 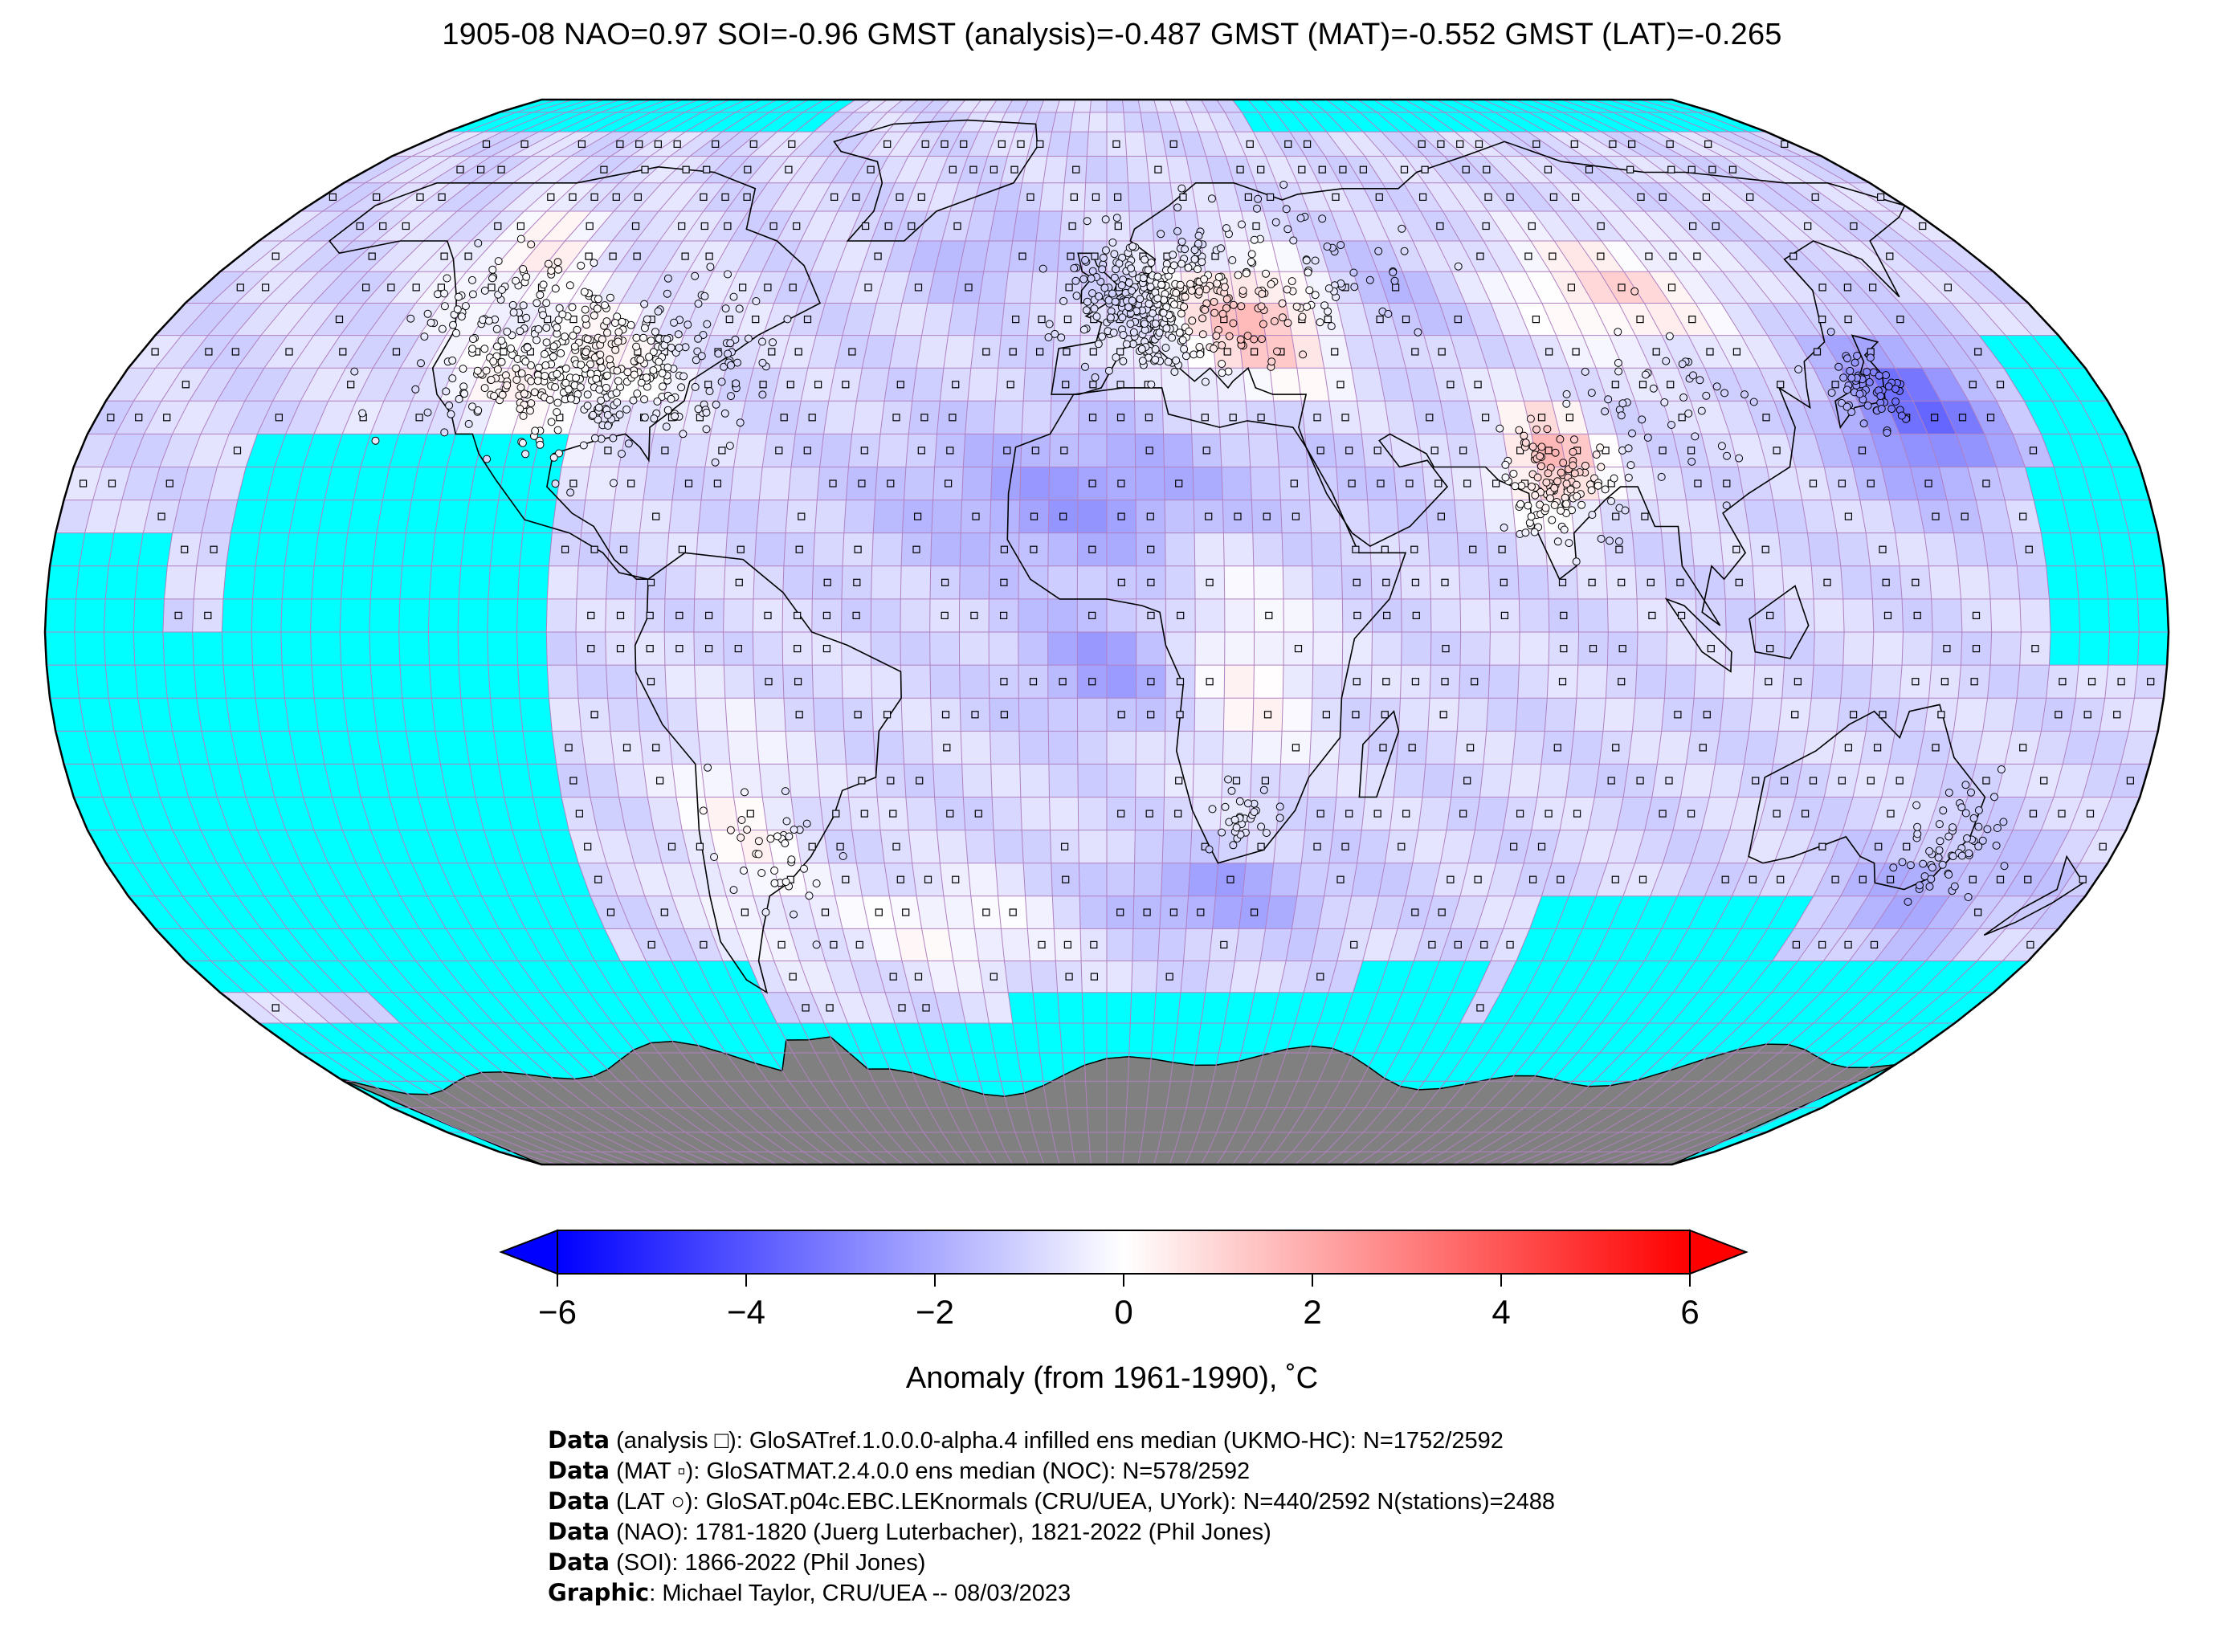 What do you see at coordinates (1112, 1378) in the screenshot?
I see `colorbar-label: Anomaly (from 1961-1990), ˚C` at bounding box center [1112, 1378].